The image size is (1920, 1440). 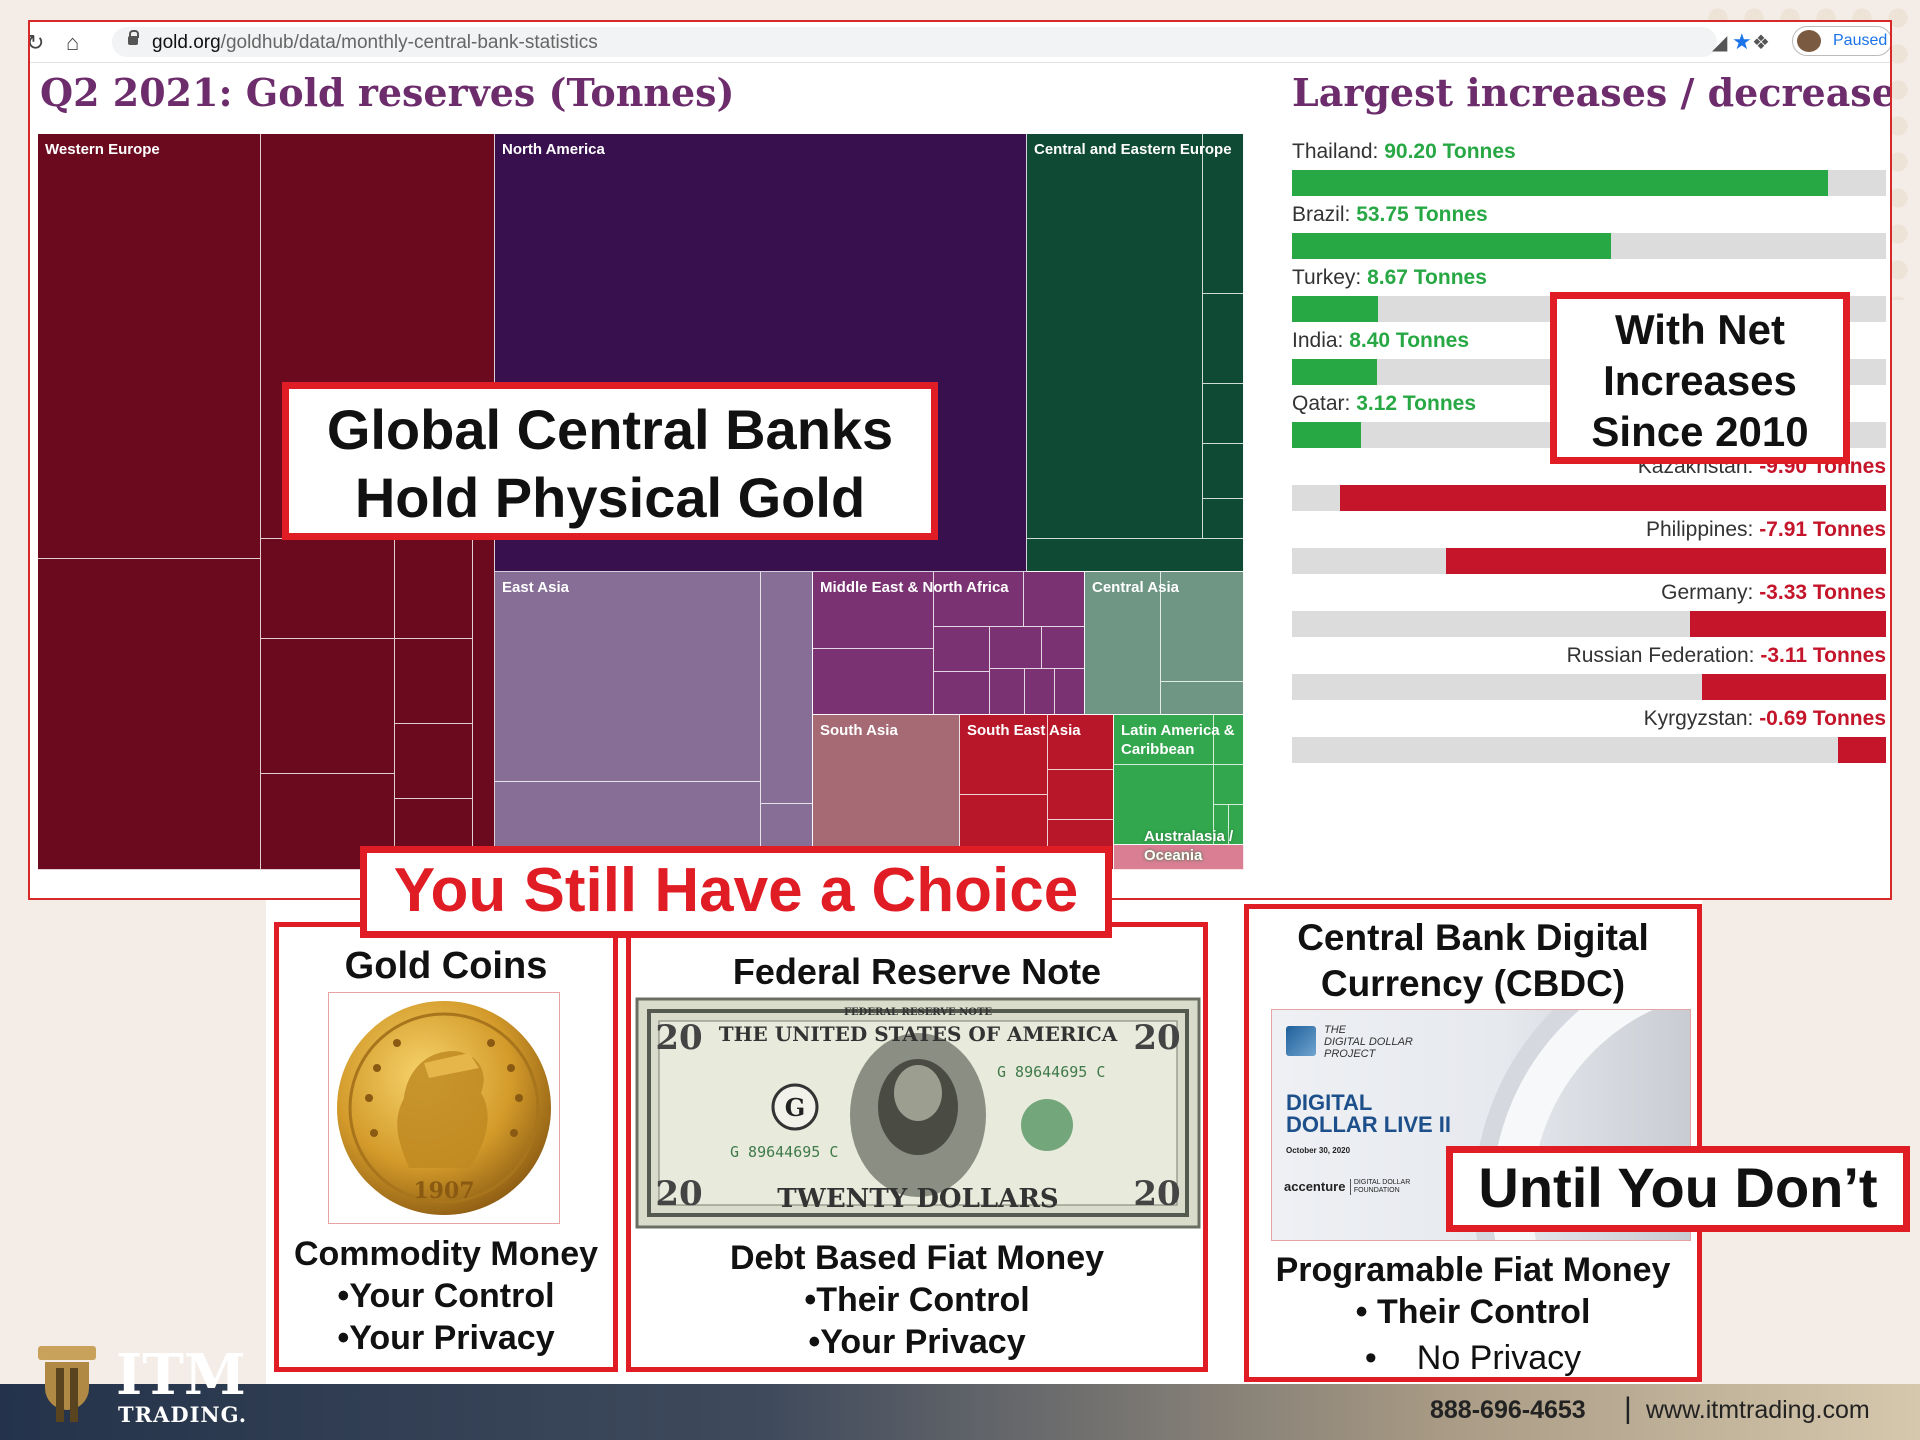 I want to click on chart-extension-icon: ◢, so click(x=1720, y=43).